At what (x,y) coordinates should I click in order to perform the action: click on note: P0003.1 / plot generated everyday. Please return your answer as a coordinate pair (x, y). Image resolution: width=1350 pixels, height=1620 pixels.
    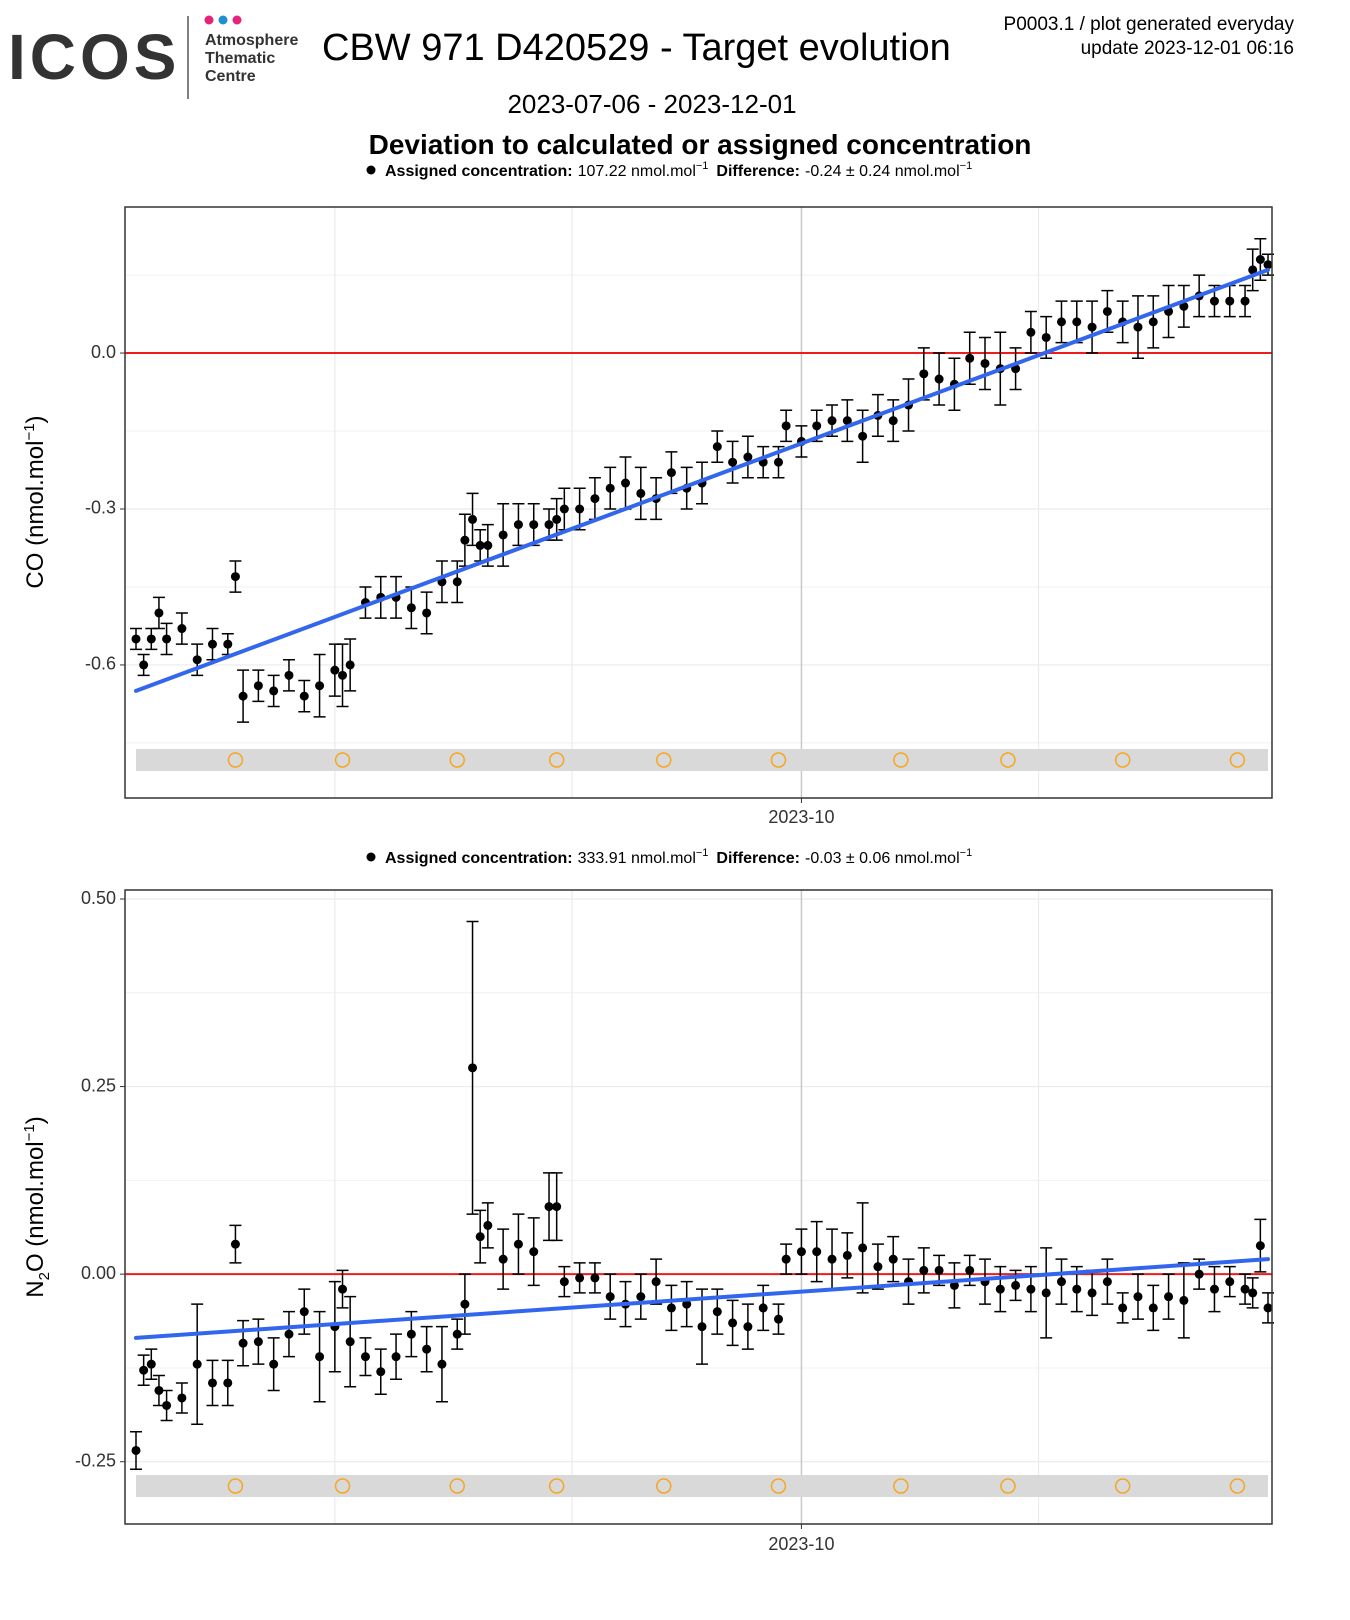
    Looking at the image, I should click on (1149, 24).